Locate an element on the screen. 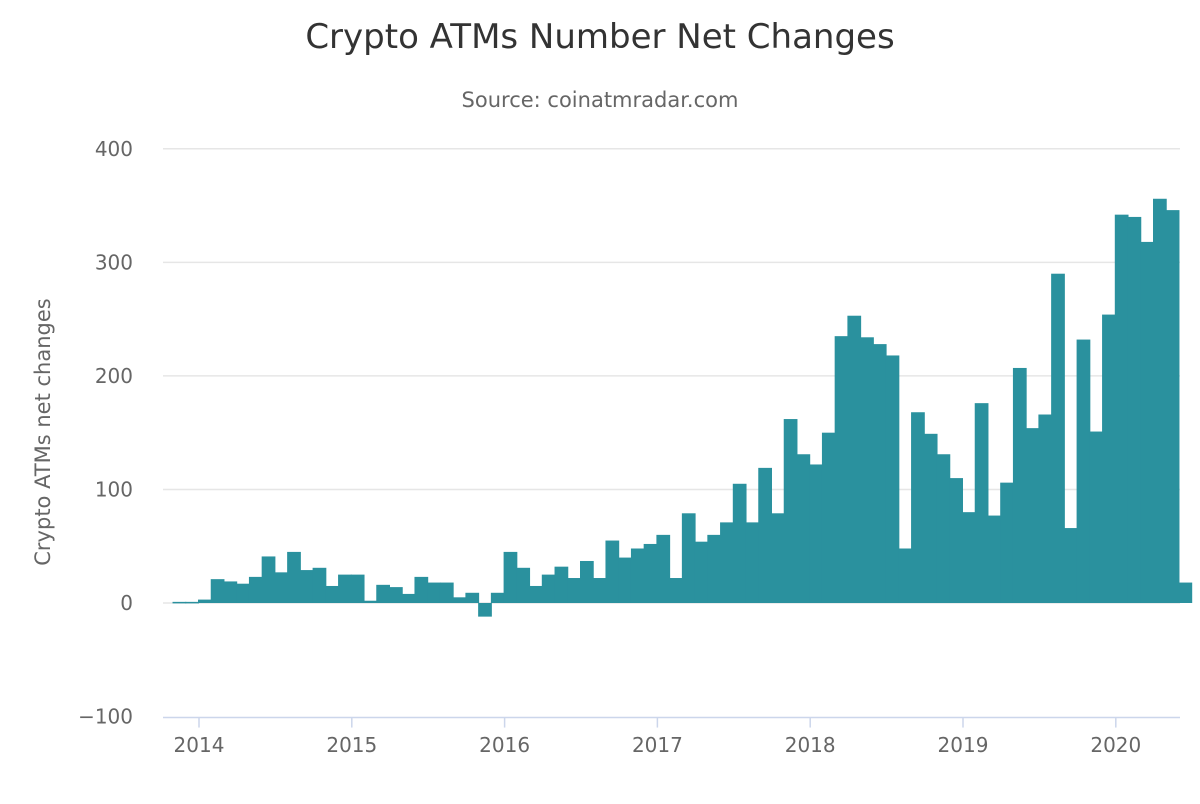 This screenshot has width=1200, height=804. x-tick-label: 2020 is located at coordinates (1115, 745).